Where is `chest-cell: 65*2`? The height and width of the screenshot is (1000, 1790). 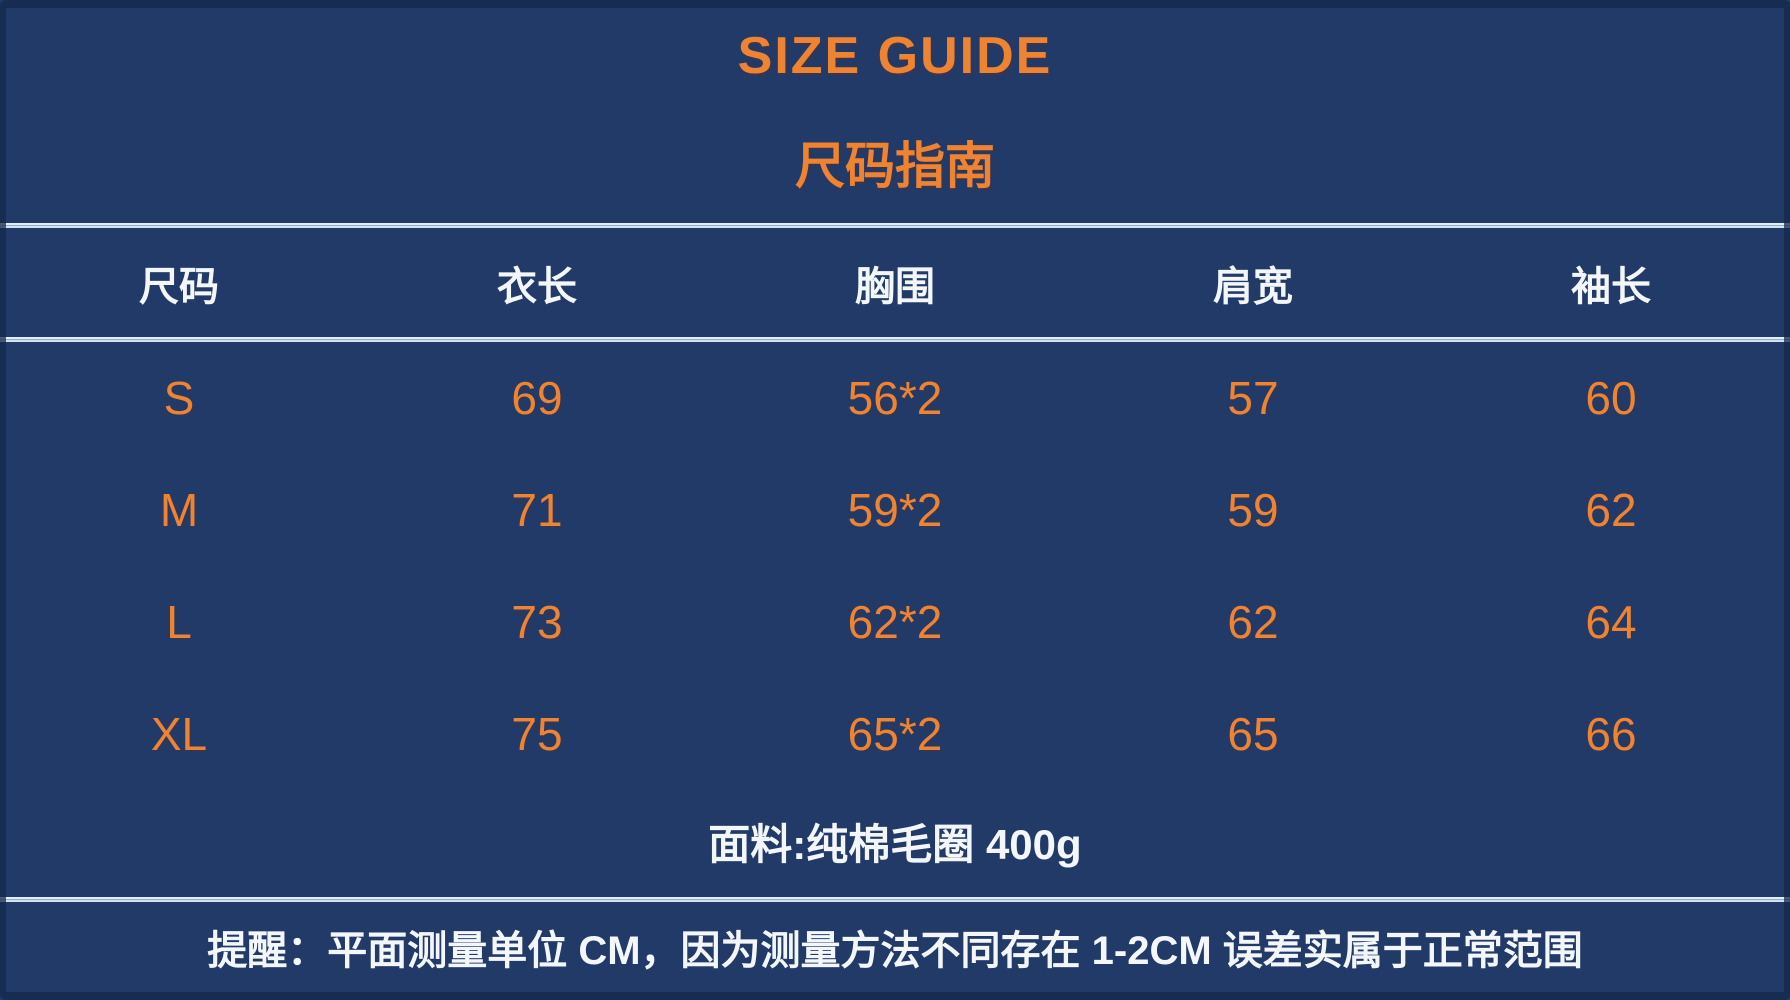 chest-cell: 65*2 is located at coordinates (895, 734).